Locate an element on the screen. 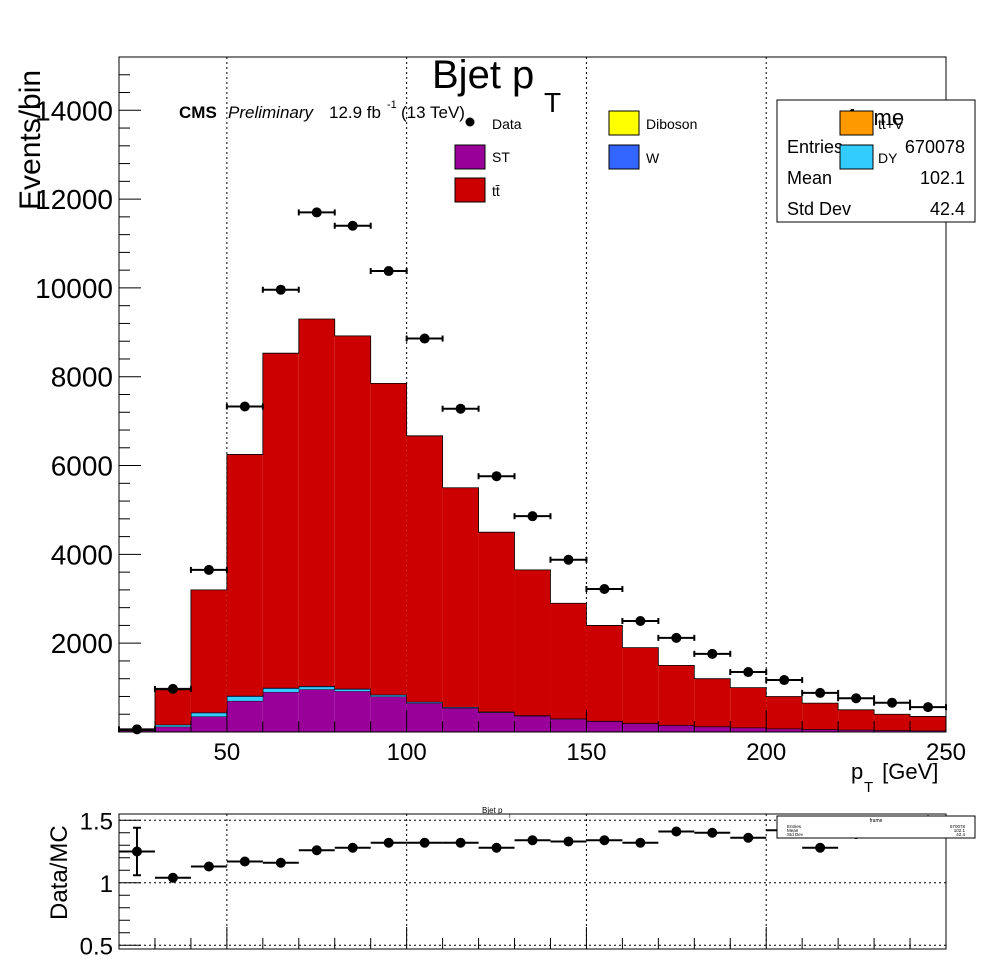 The width and height of the screenshot is (996, 972). chart-title: Bjet p T is located at coordinates (496, 85).